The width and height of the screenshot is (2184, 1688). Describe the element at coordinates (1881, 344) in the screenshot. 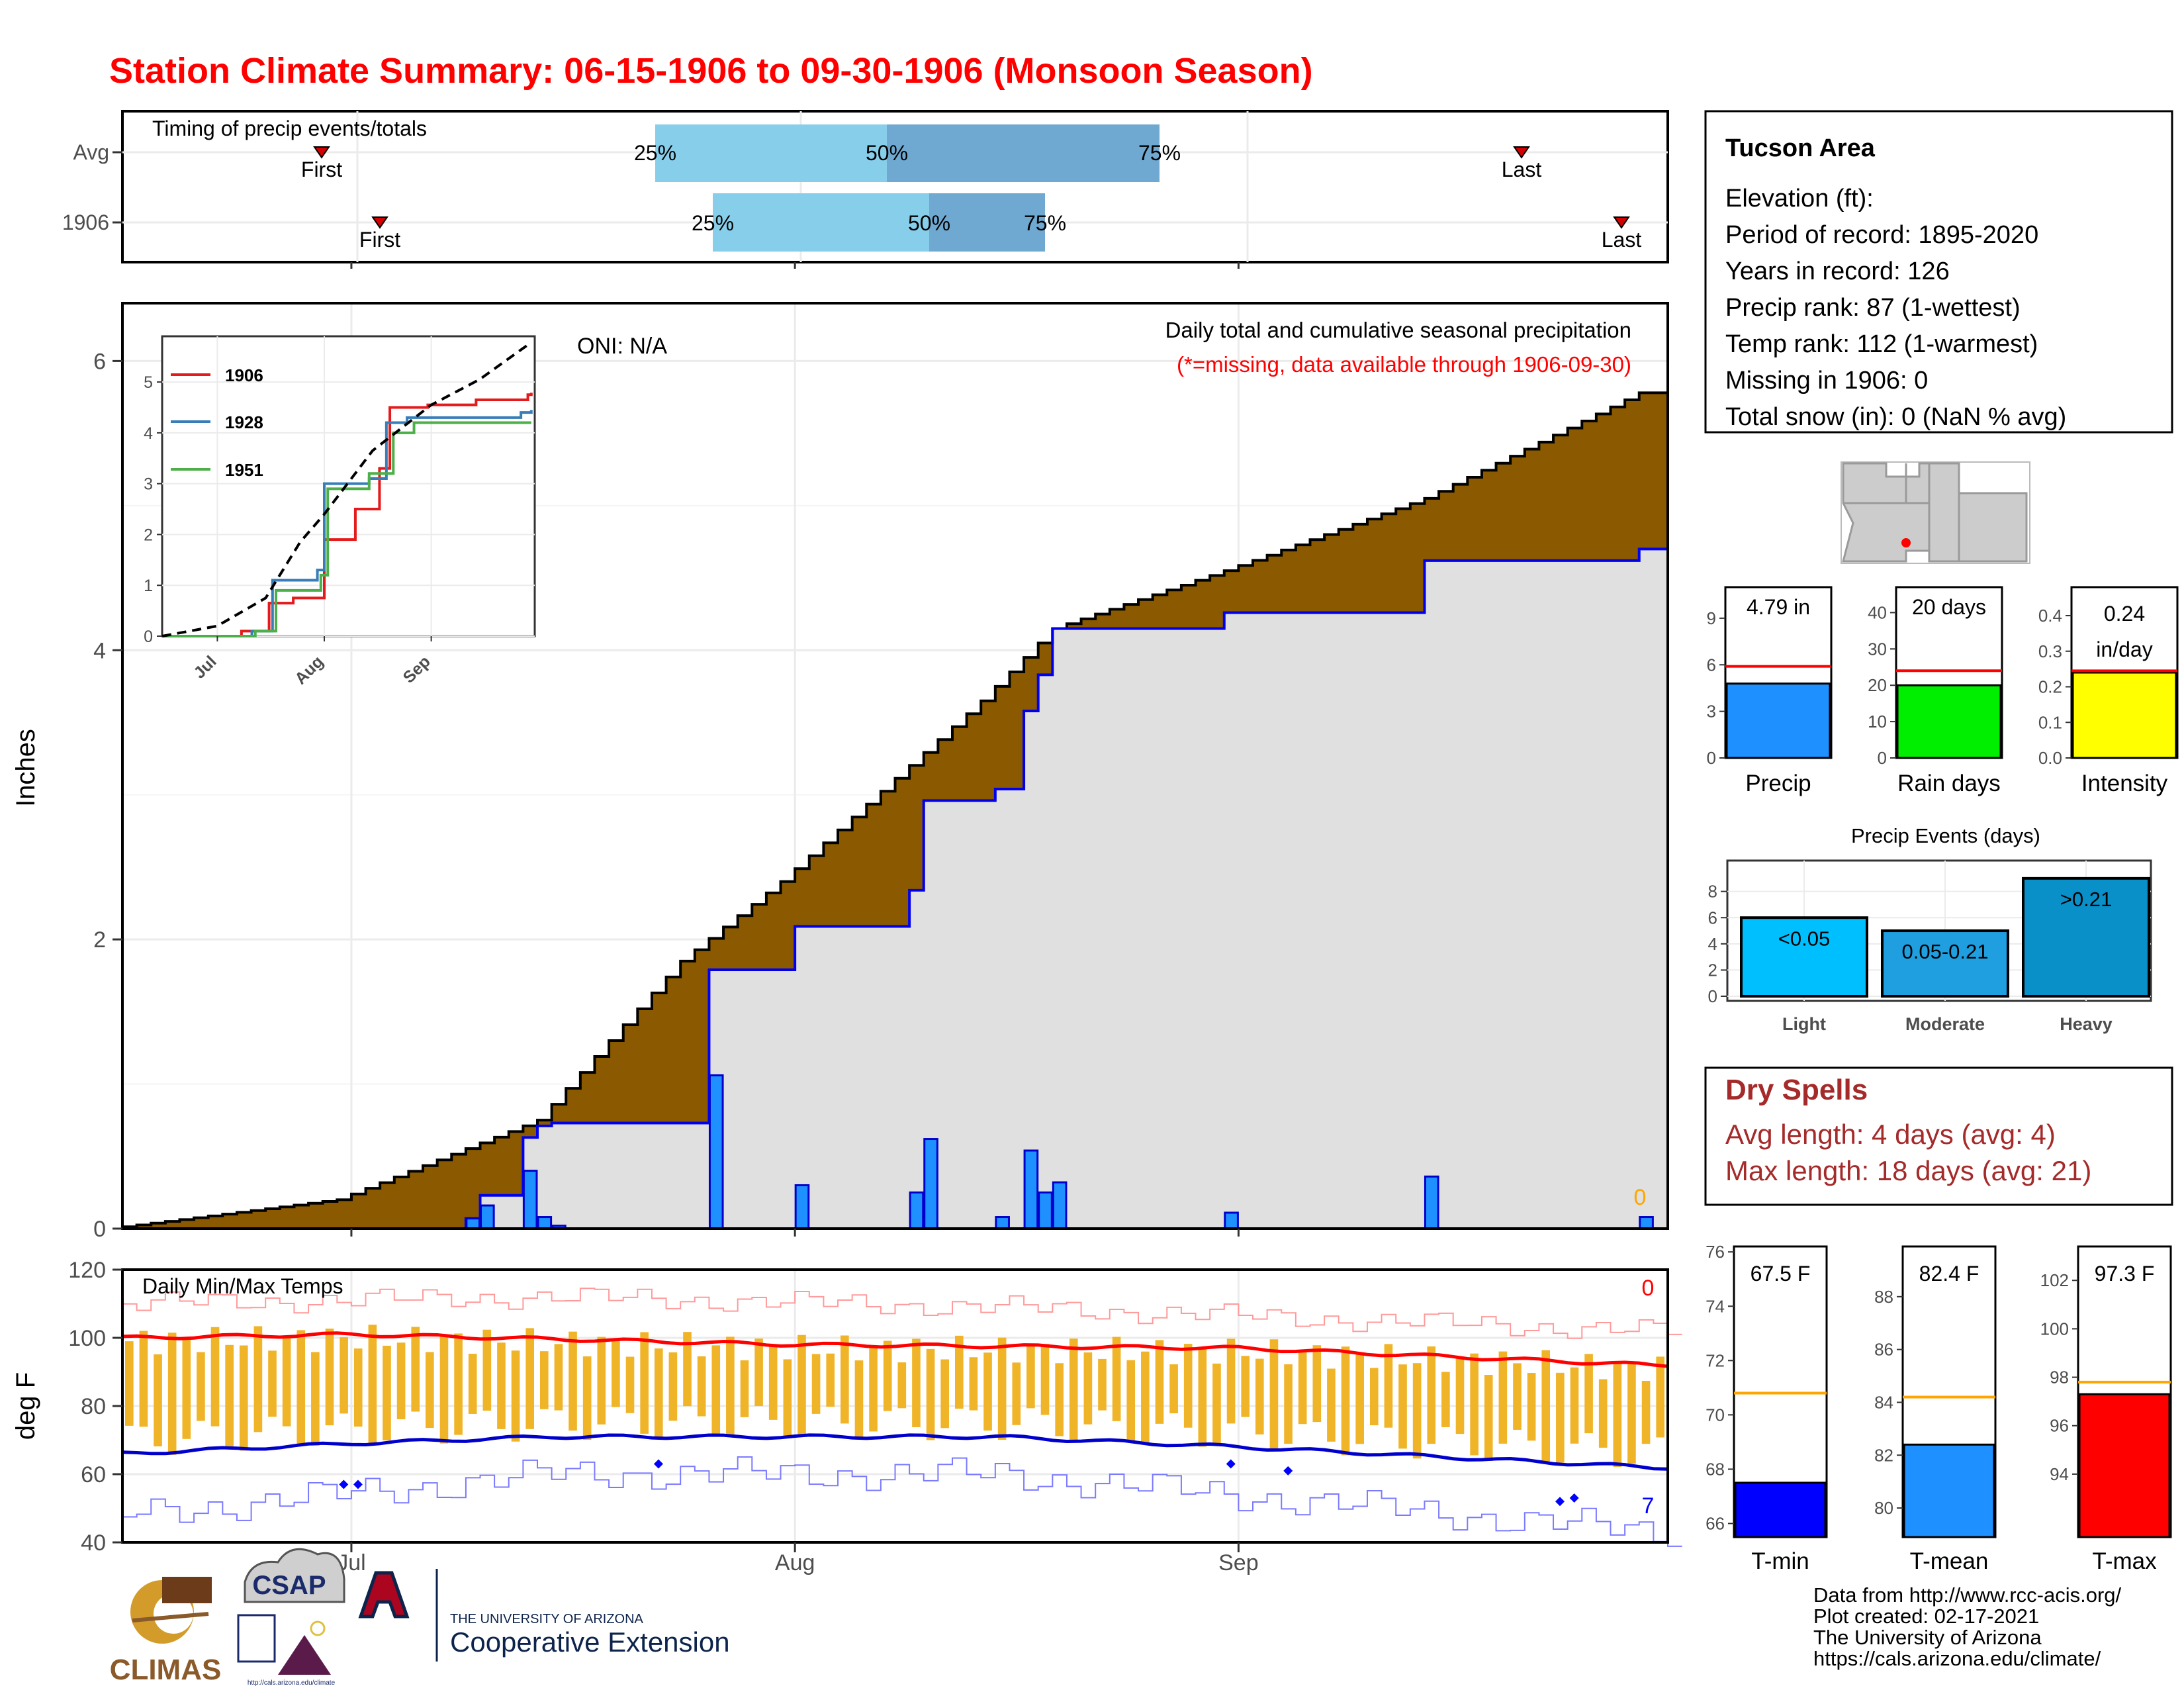

I see `info-line-temp-rank: Temp rank: 112 (1-warmest)` at that location.